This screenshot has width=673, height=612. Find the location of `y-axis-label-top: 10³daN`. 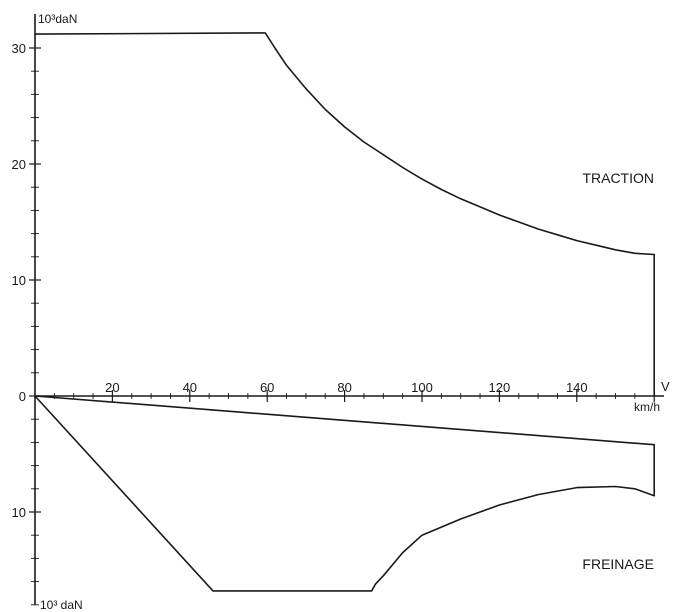

y-axis-label-top: 10³daN is located at coordinates (57, 19).